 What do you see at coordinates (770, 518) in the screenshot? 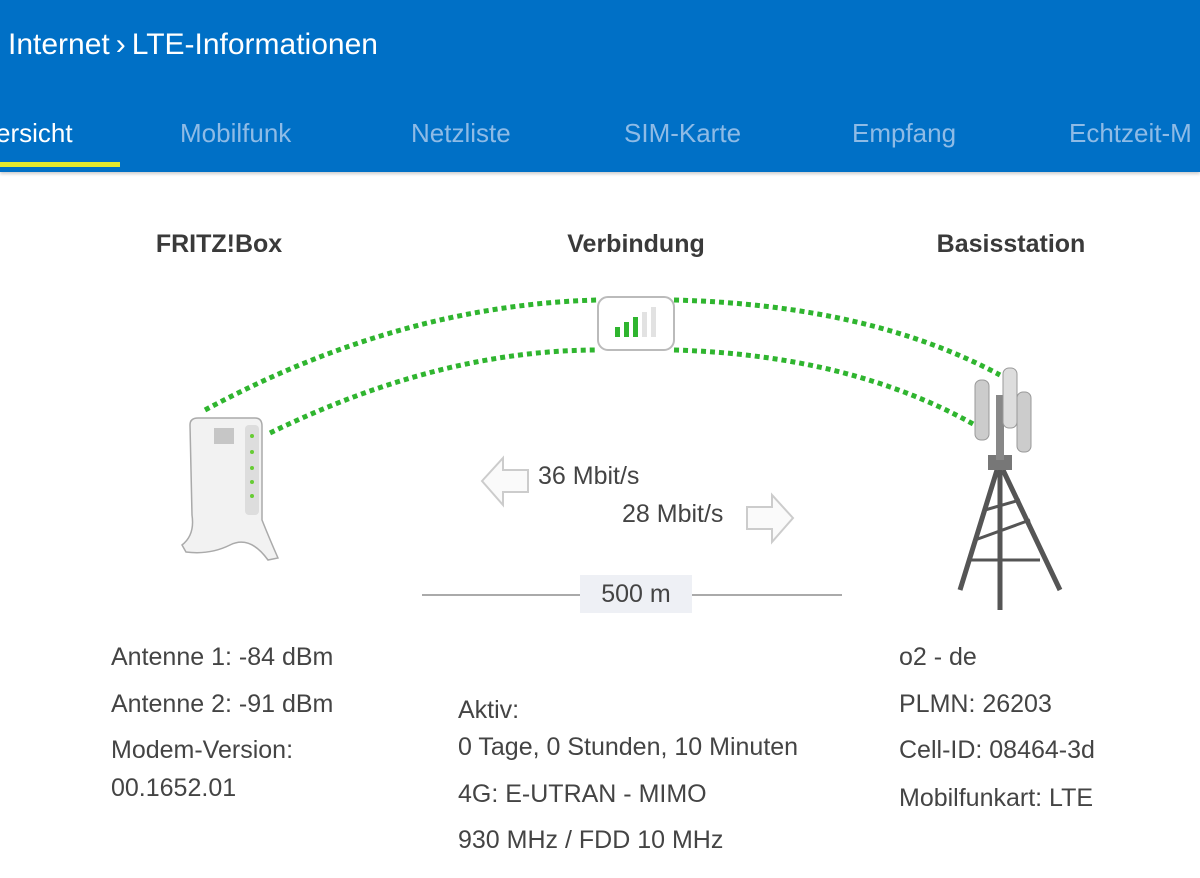
I see `arrow-right-upstream-icon` at bounding box center [770, 518].